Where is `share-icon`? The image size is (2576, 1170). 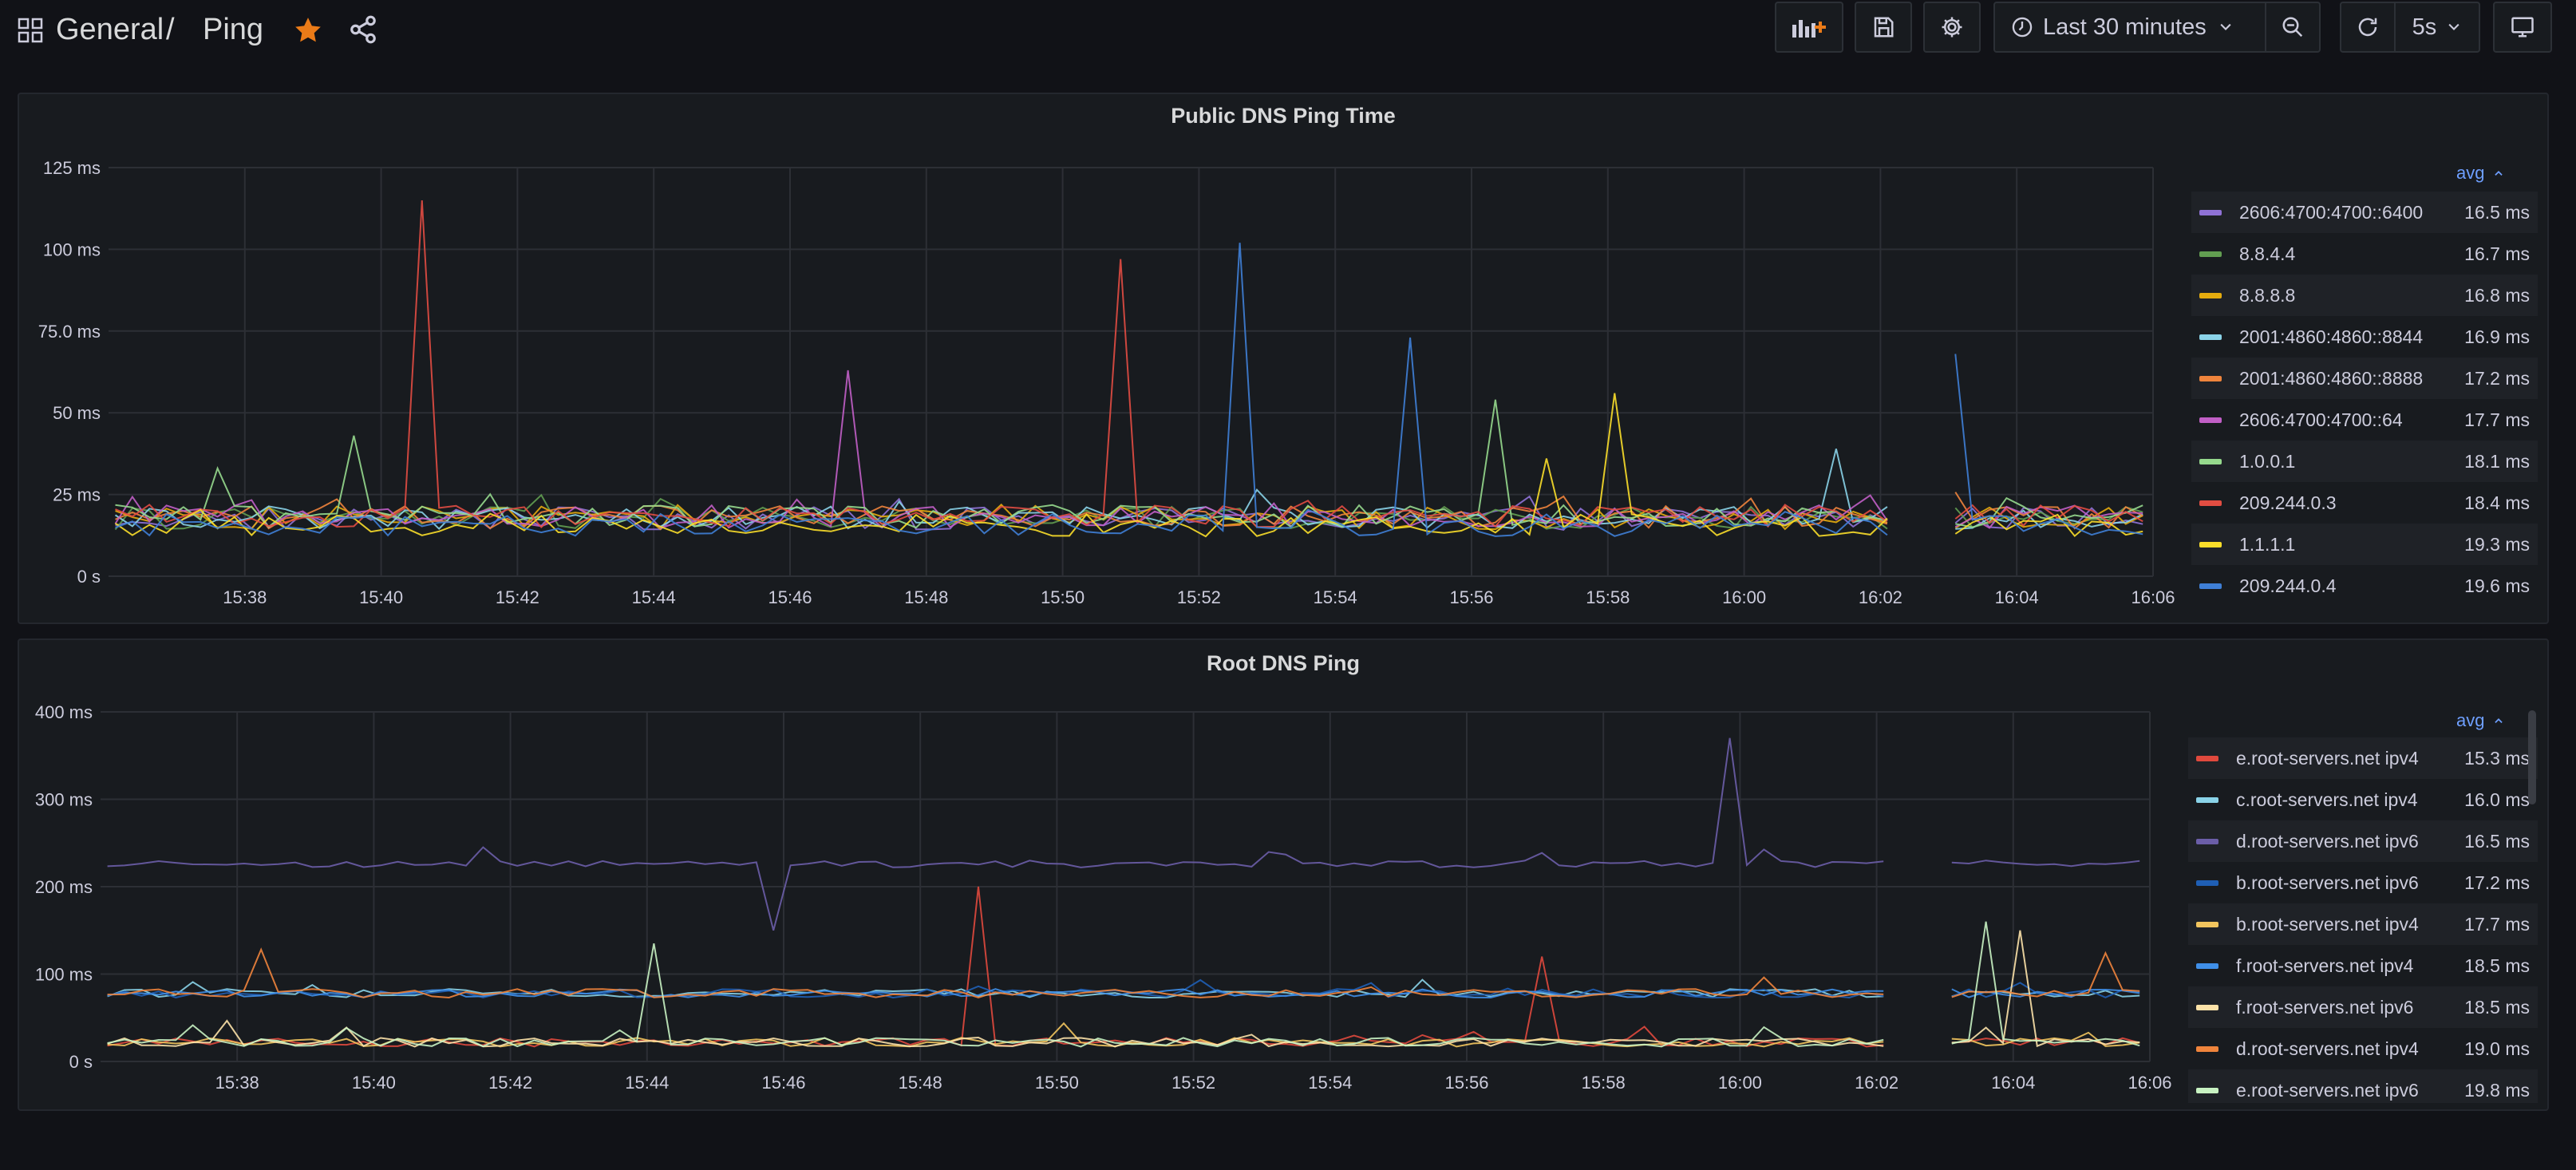 share-icon is located at coordinates (363, 30).